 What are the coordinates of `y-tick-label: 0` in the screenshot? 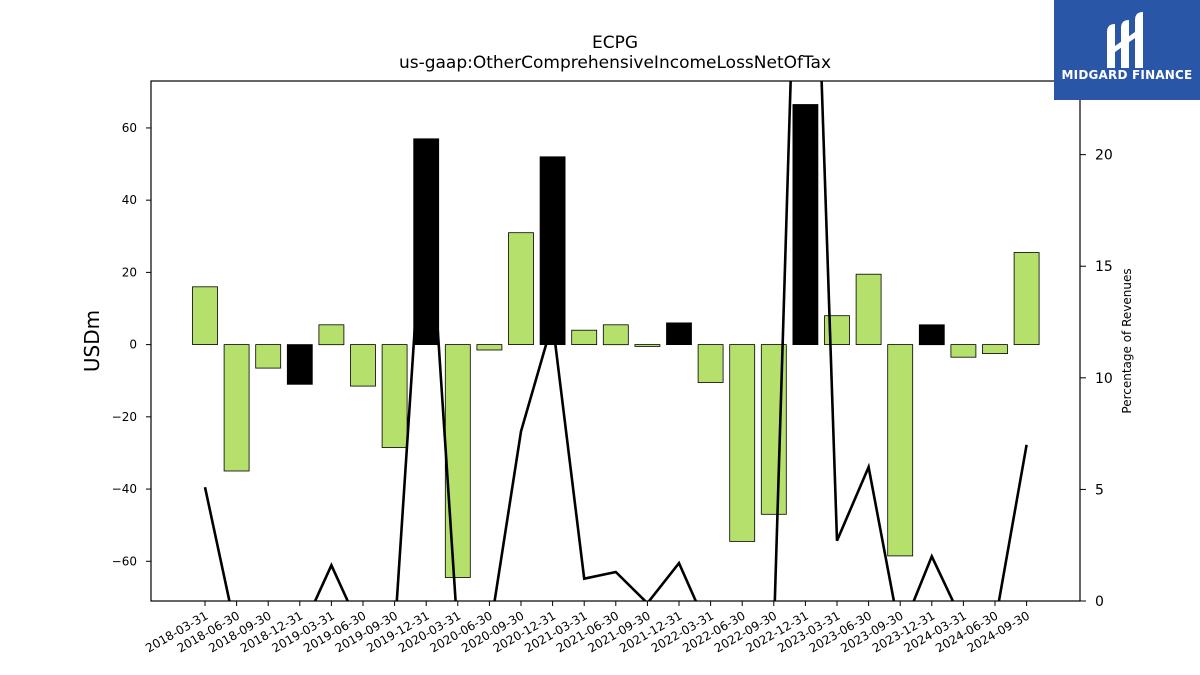 It's located at (133, 345).